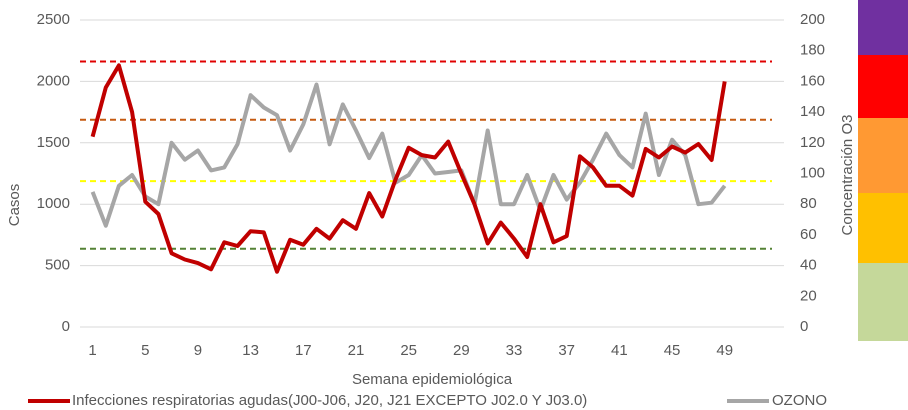  I want to click on y2-tick-label: 180, so click(812, 50).